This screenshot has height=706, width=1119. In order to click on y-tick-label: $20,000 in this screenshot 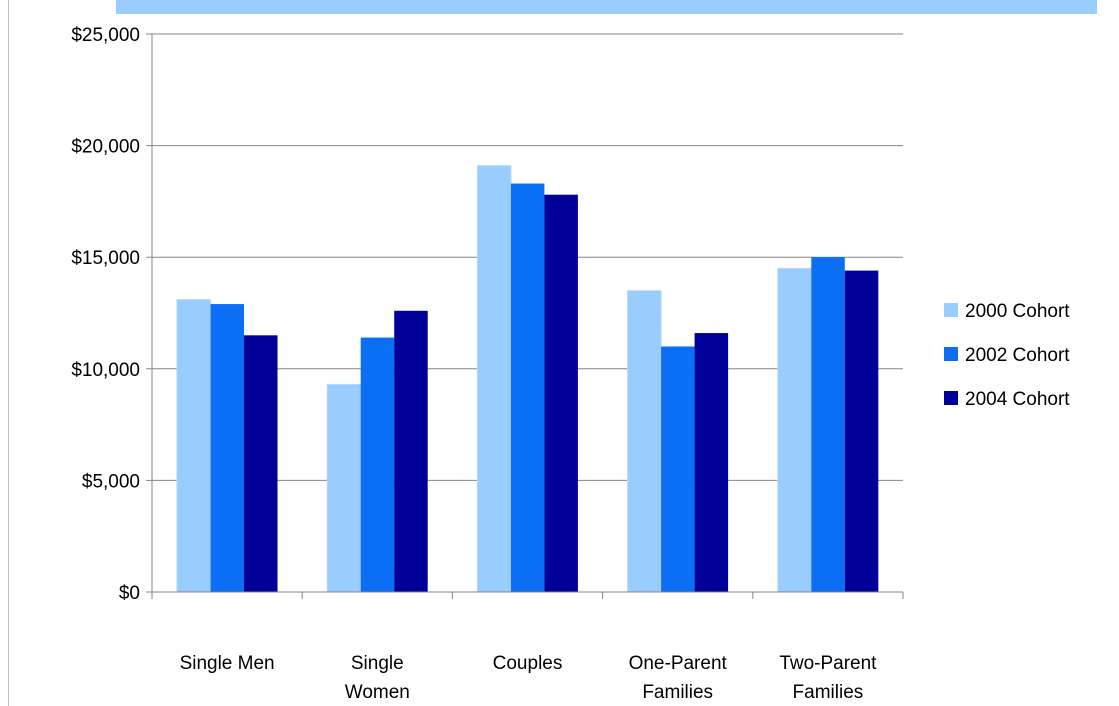, I will do `click(105, 147)`.